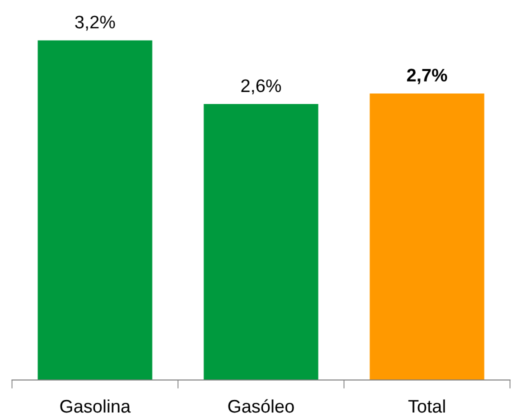 Image resolution: width=512 pixels, height=419 pixels. Describe the element at coordinates (95, 406) in the screenshot. I see `x-tick-label: Gasolina` at that location.